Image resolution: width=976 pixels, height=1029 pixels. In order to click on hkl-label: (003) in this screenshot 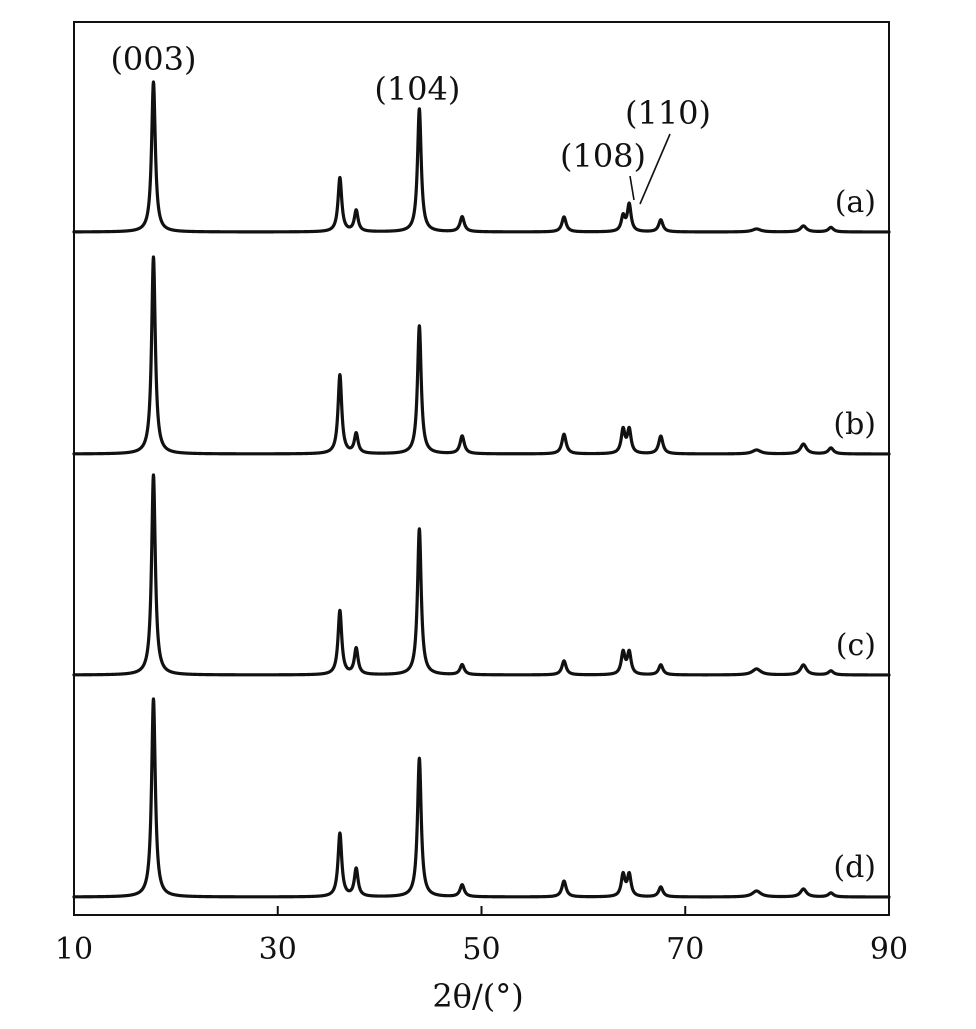, I will do `click(153, 59)`.